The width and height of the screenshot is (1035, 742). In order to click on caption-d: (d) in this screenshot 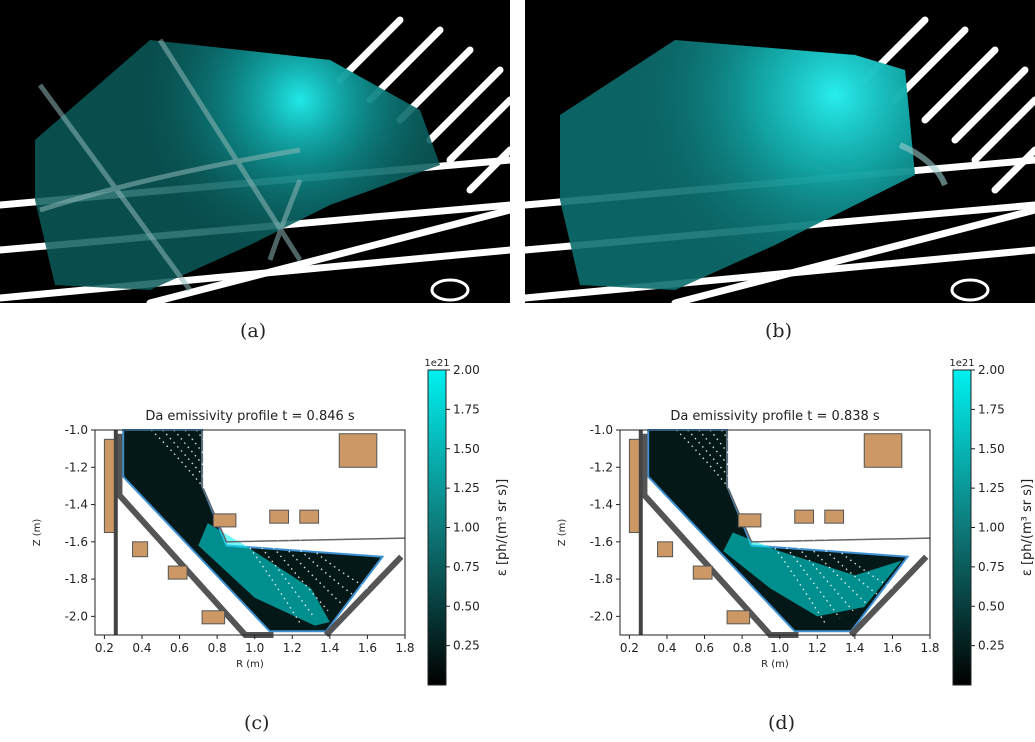, I will do `click(781, 723)`.